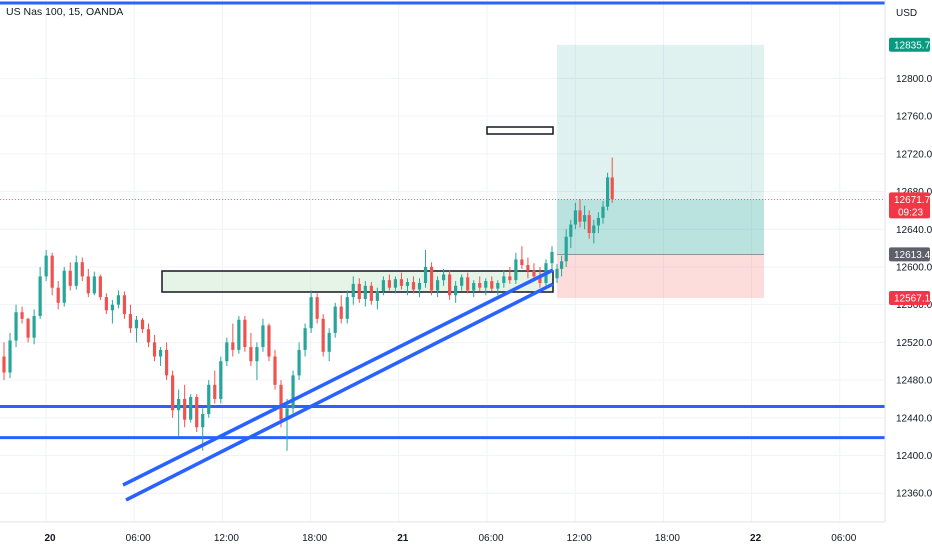  Describe the element at coordinates (909, 254) in the screenshot. I see `entry-price-badge` at that location.